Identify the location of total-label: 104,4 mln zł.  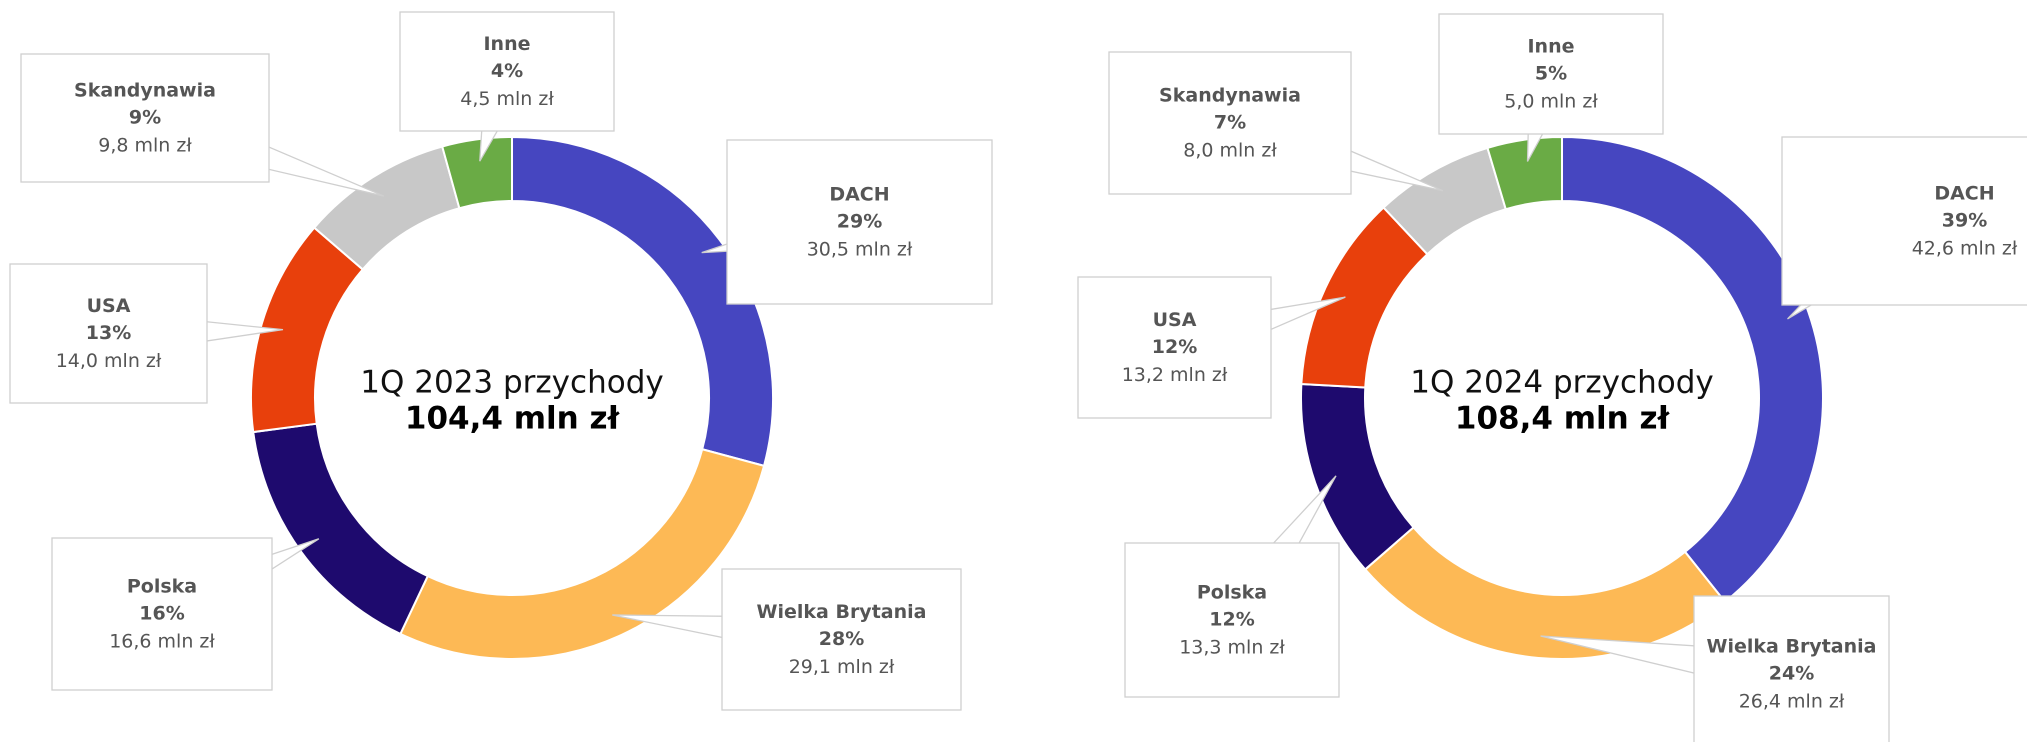
(513, 419).